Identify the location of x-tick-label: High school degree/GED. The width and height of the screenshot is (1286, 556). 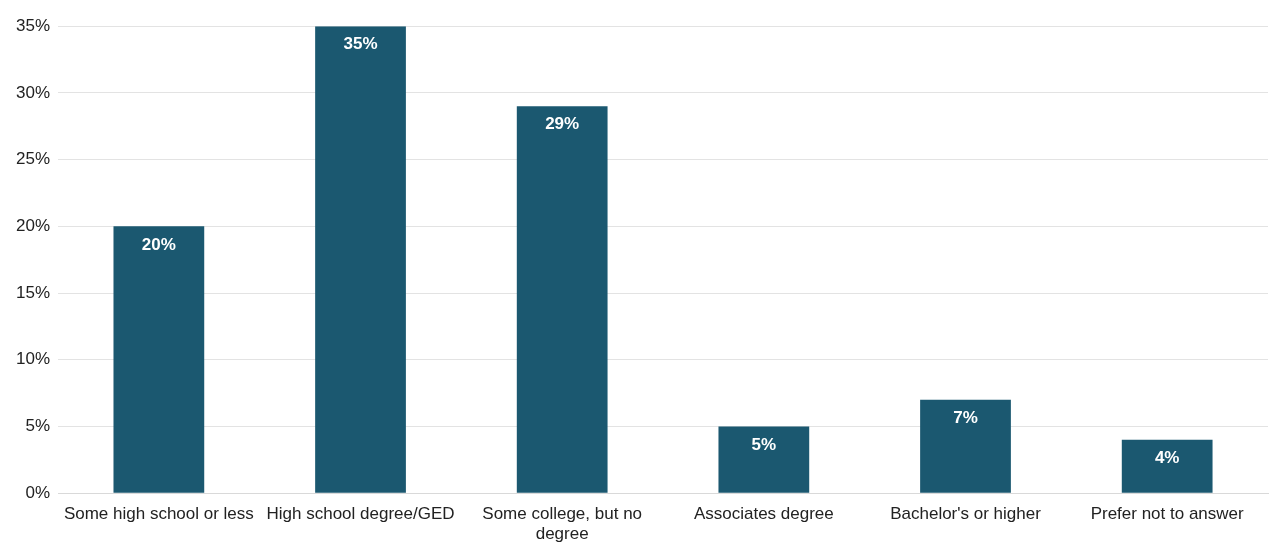
(360, 514).